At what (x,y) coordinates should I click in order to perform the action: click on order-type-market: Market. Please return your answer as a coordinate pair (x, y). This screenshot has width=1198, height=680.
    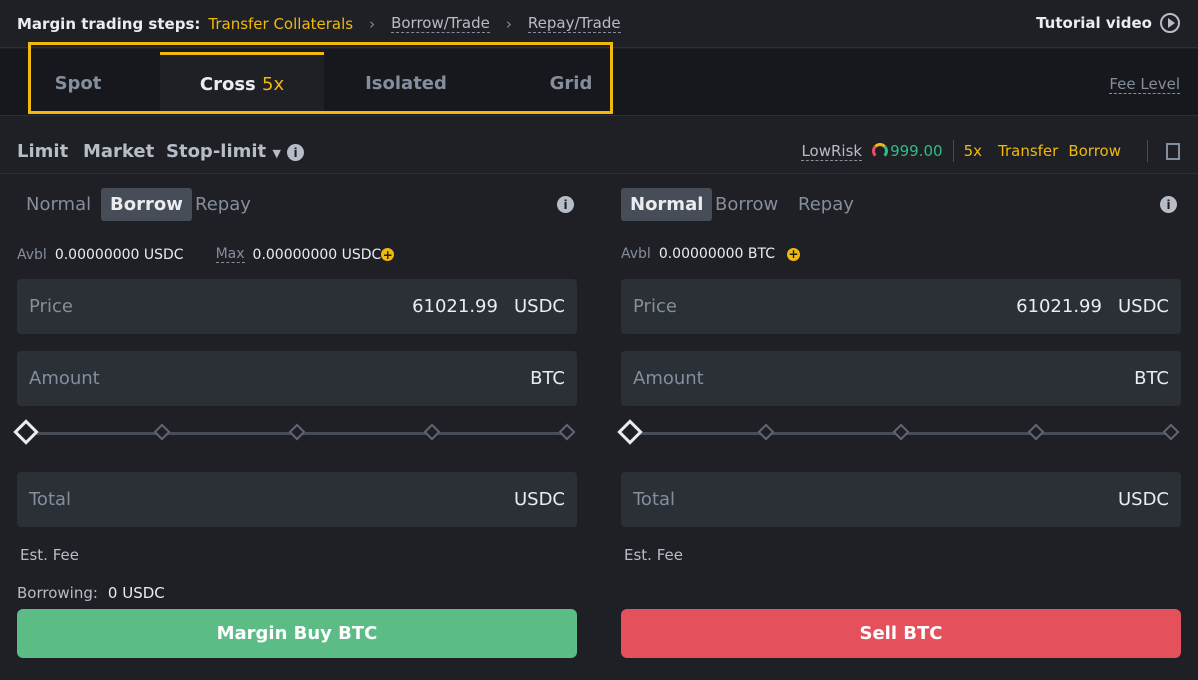
    Looking at the image, I should click on (119, 151).